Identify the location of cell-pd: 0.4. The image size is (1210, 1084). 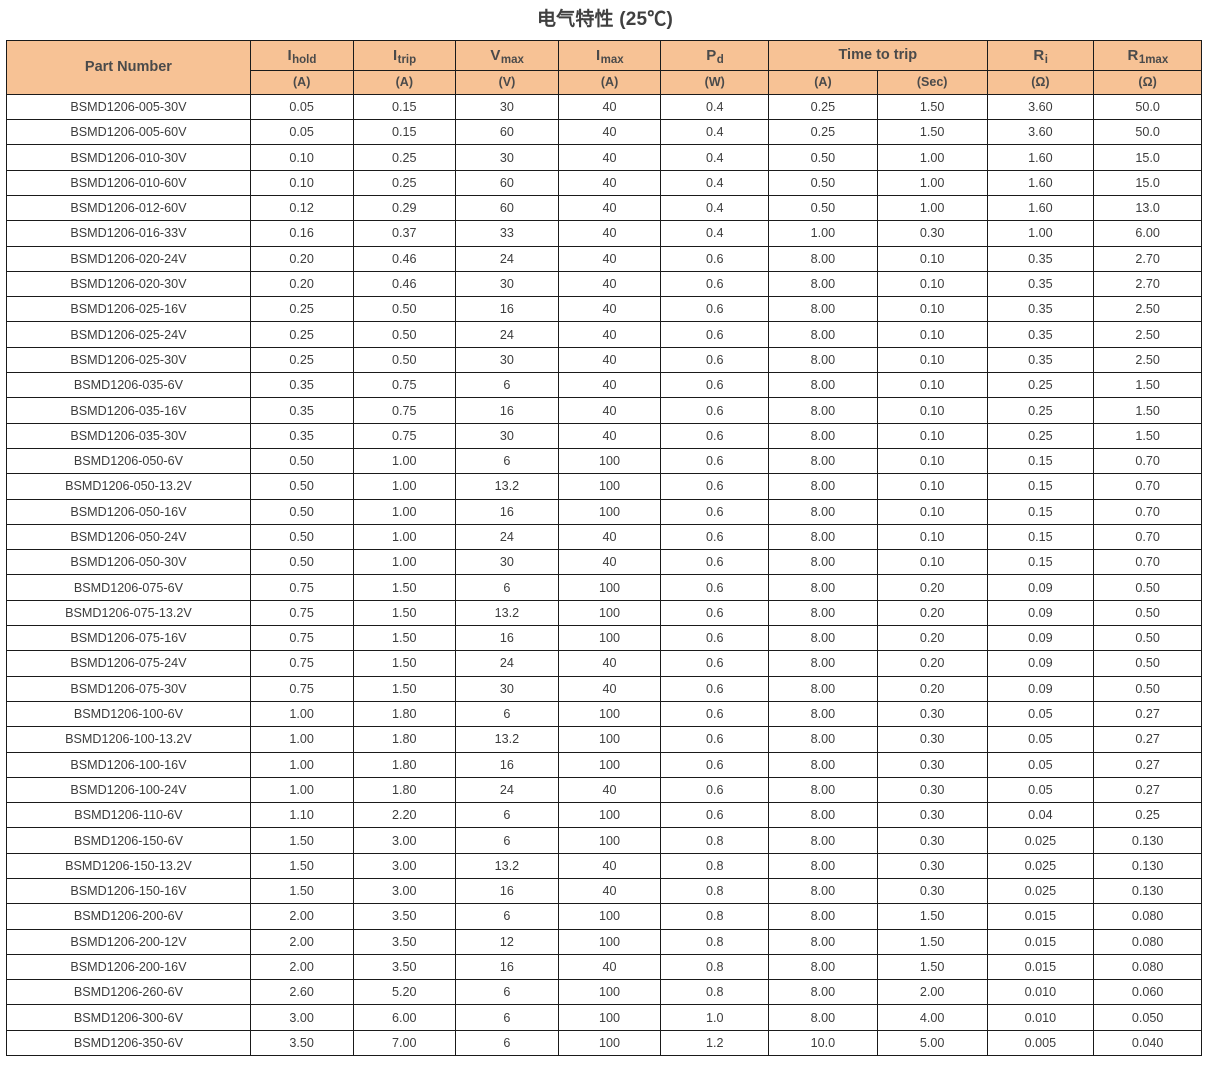
(715, 107).